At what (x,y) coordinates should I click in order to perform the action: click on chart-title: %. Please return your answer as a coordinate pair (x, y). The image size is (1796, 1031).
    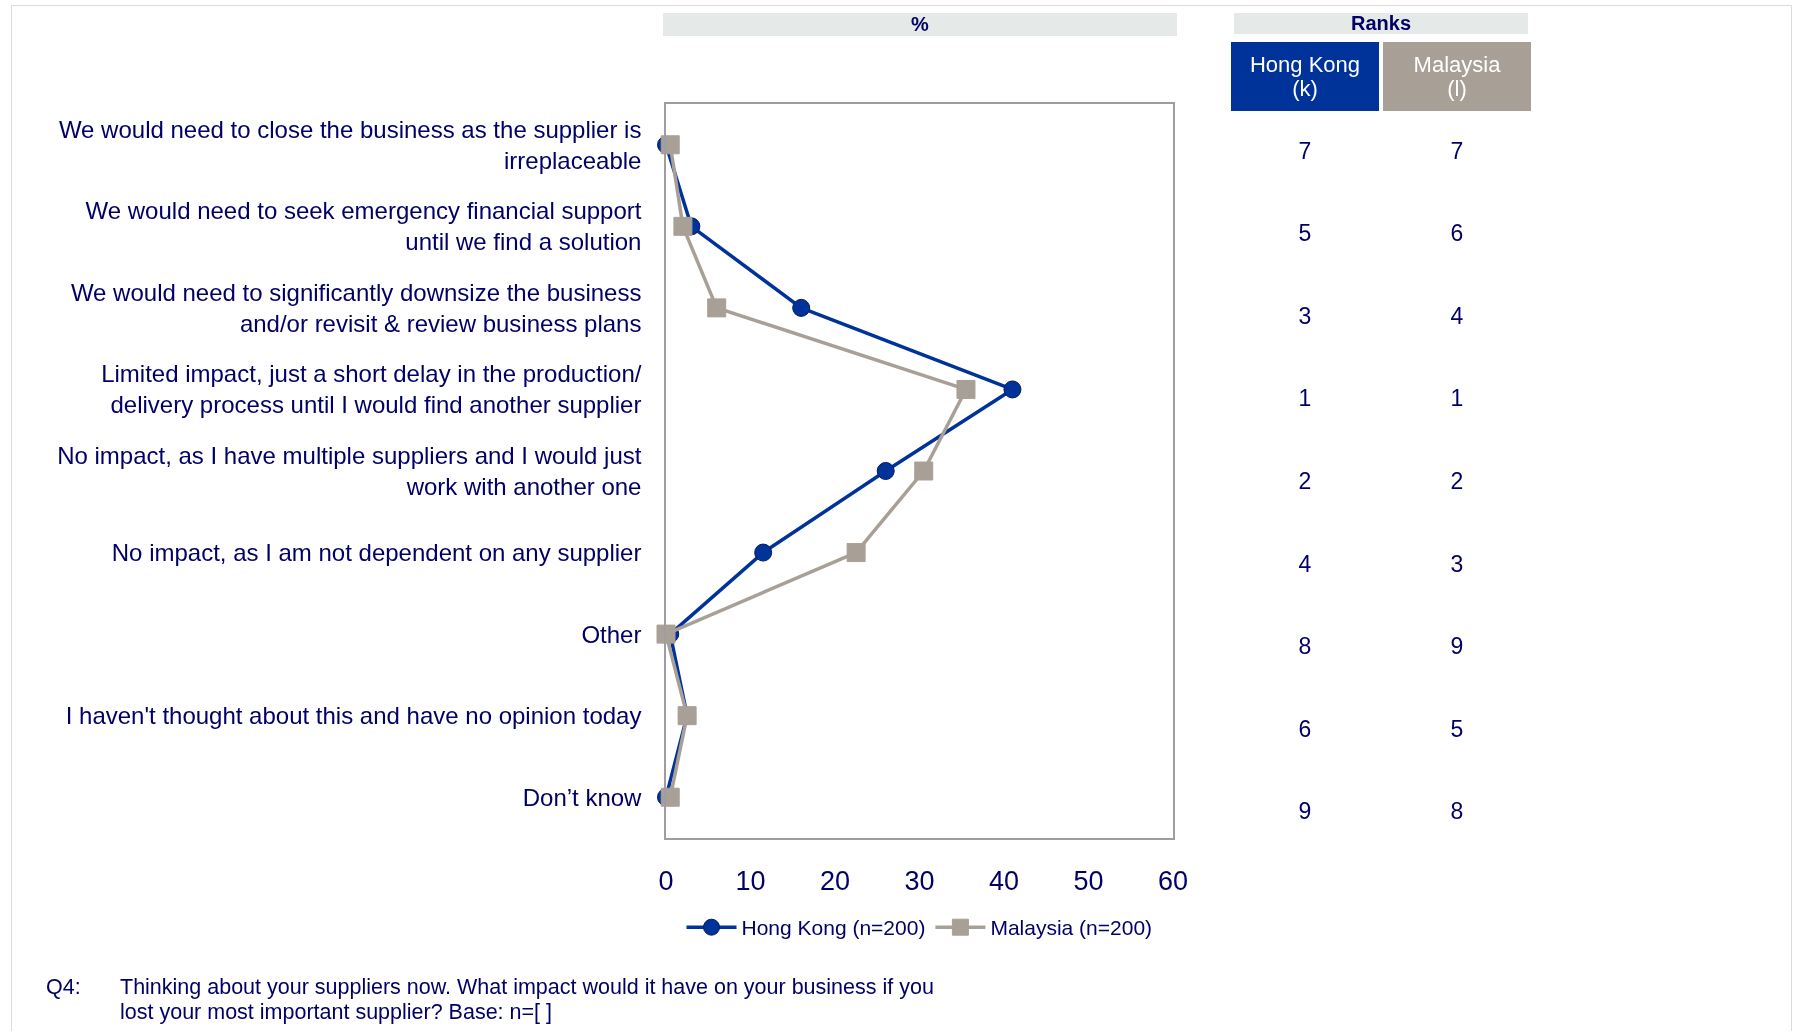
    Looking at the image, I should click on (920, 24).